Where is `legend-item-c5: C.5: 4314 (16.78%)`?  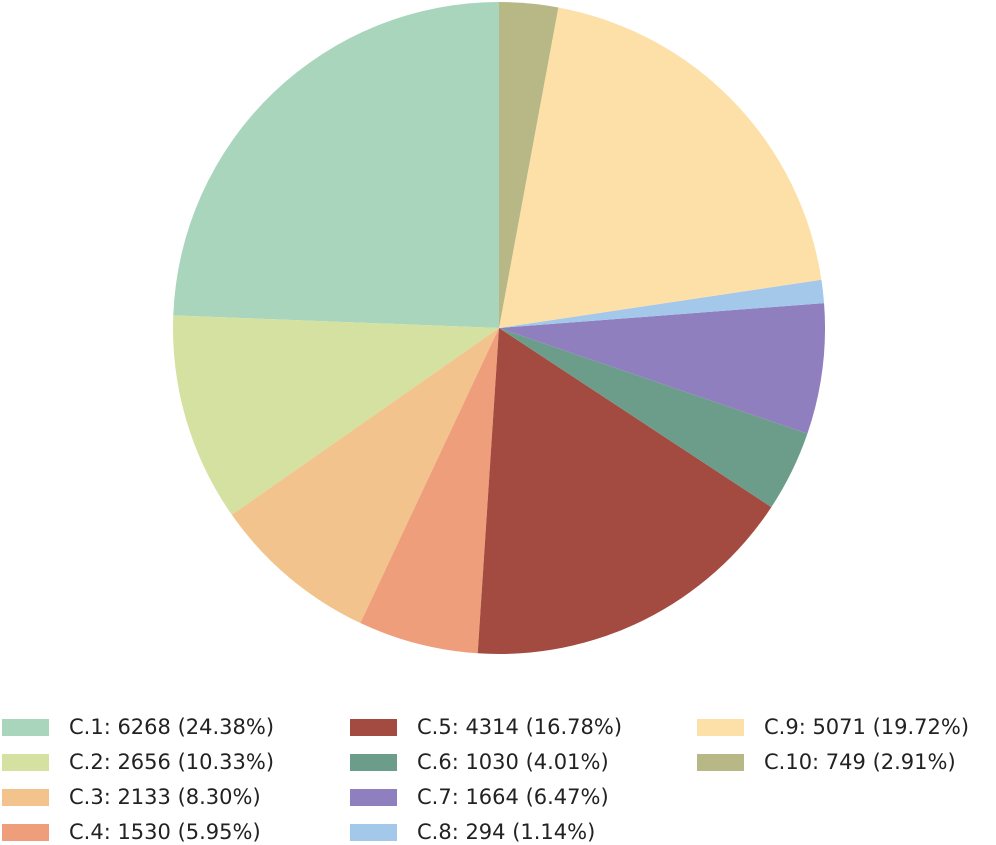 legend-item-c5: C.5: 4314 (16.78%) is located at coordinates (486, 727).